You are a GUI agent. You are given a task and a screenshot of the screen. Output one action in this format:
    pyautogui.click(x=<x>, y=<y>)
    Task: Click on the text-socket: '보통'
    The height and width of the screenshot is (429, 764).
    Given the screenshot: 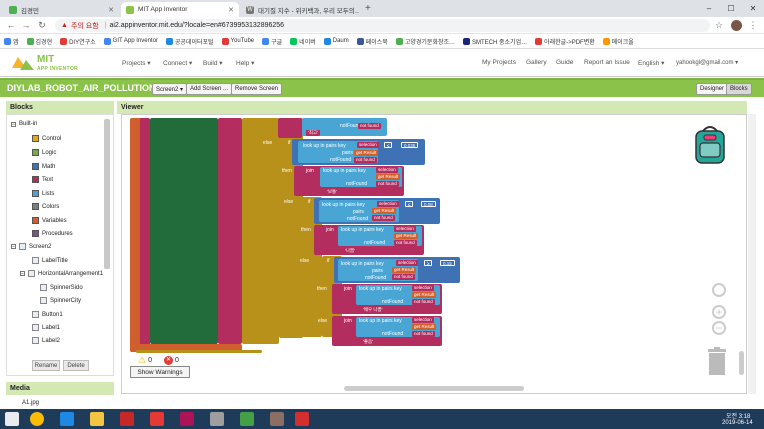 What is the action you would take?
    pyautogui.click(x=332, y=192)
    